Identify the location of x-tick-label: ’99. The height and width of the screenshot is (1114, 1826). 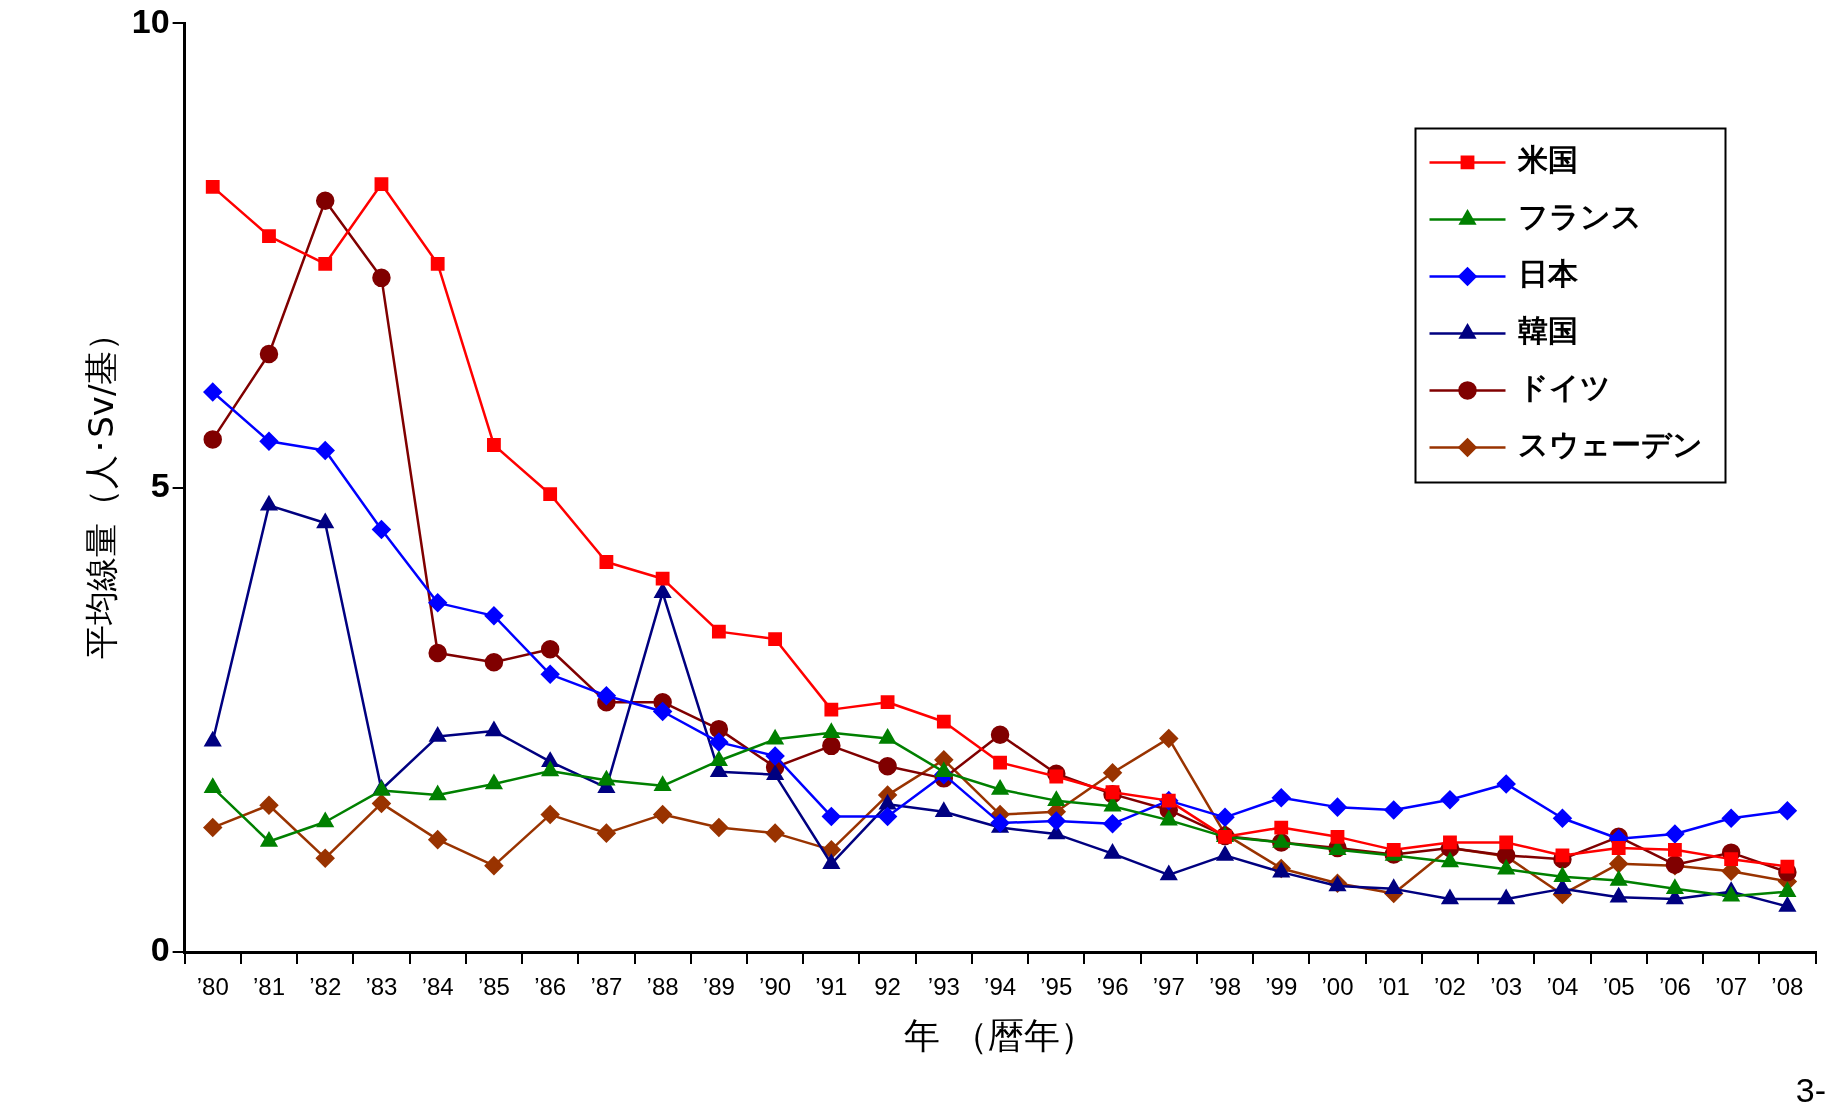
(1281, 987).